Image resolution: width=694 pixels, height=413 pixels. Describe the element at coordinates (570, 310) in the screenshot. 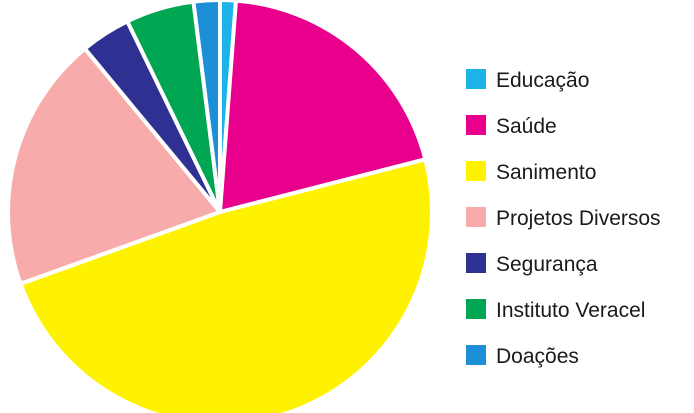

I see `legend-label-5: Instituto Veracel` at that location.